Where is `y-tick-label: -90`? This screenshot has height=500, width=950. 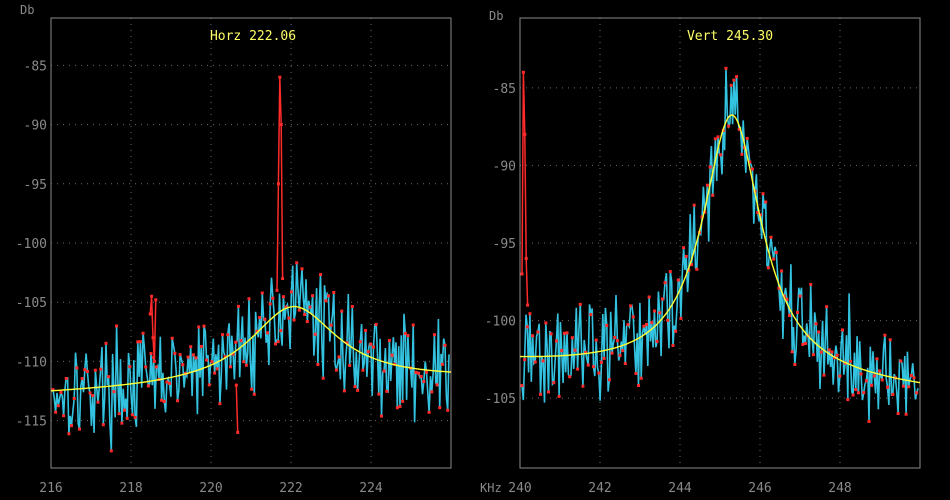 y-tick-label: -90 is located at coordinates (504, 166).